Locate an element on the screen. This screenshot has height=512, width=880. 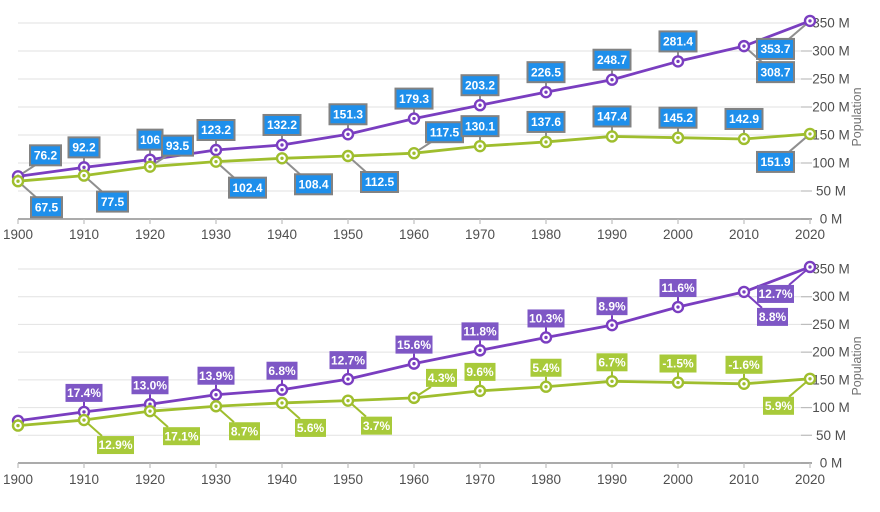
data-label: 10.3% is located at coordinates (546, 319).